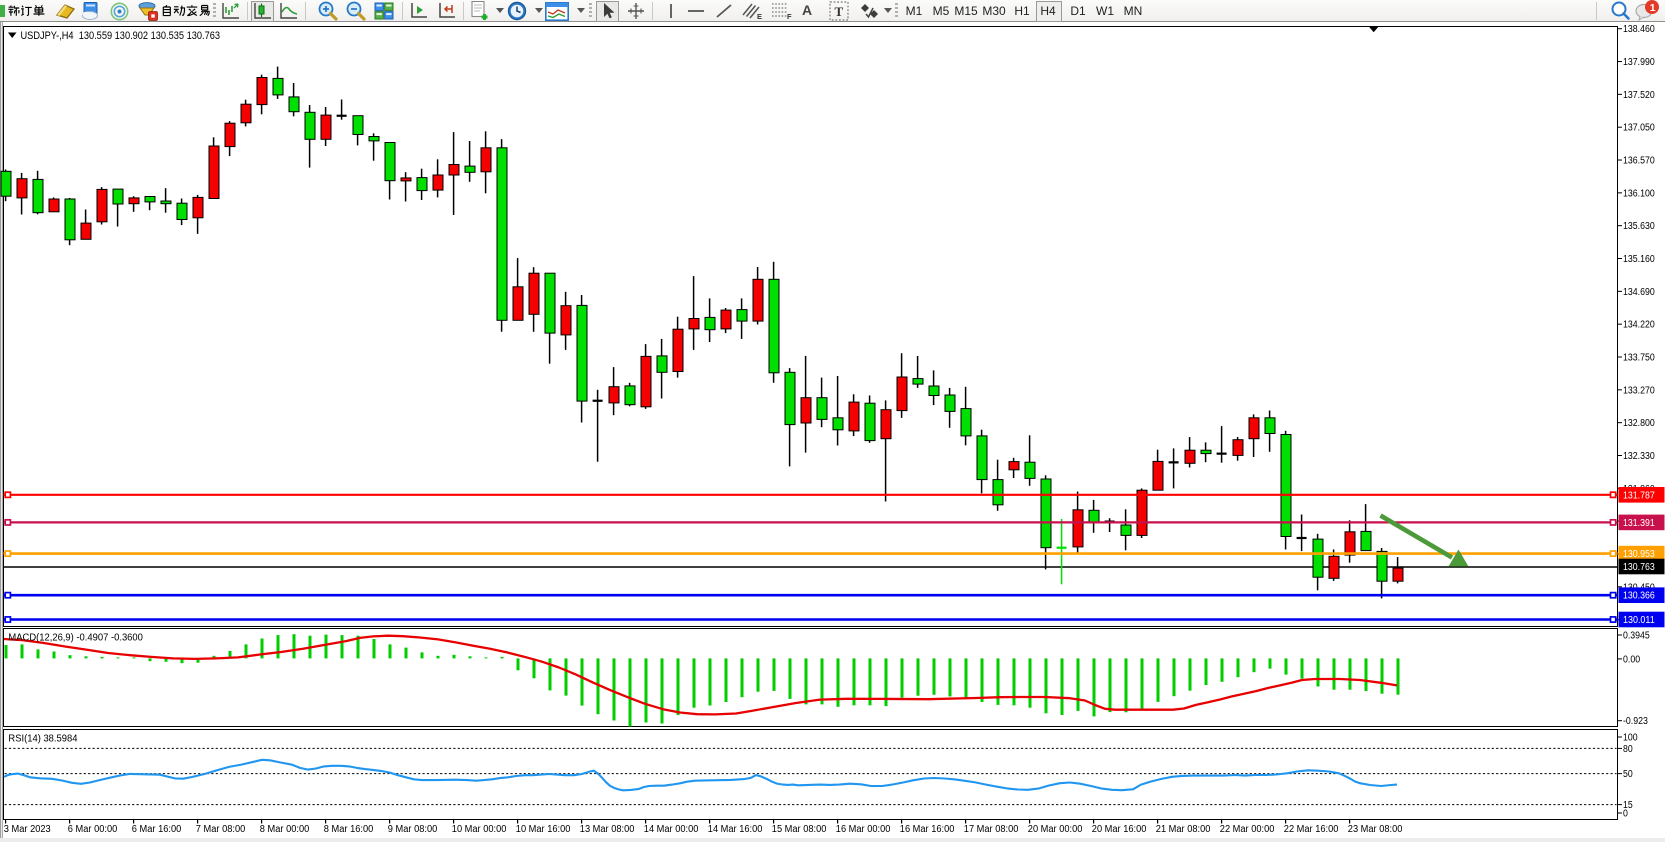  Describe the element at coordinates (1635, 721) in the screenshot. I see `svg-text: -0.923` at that location.